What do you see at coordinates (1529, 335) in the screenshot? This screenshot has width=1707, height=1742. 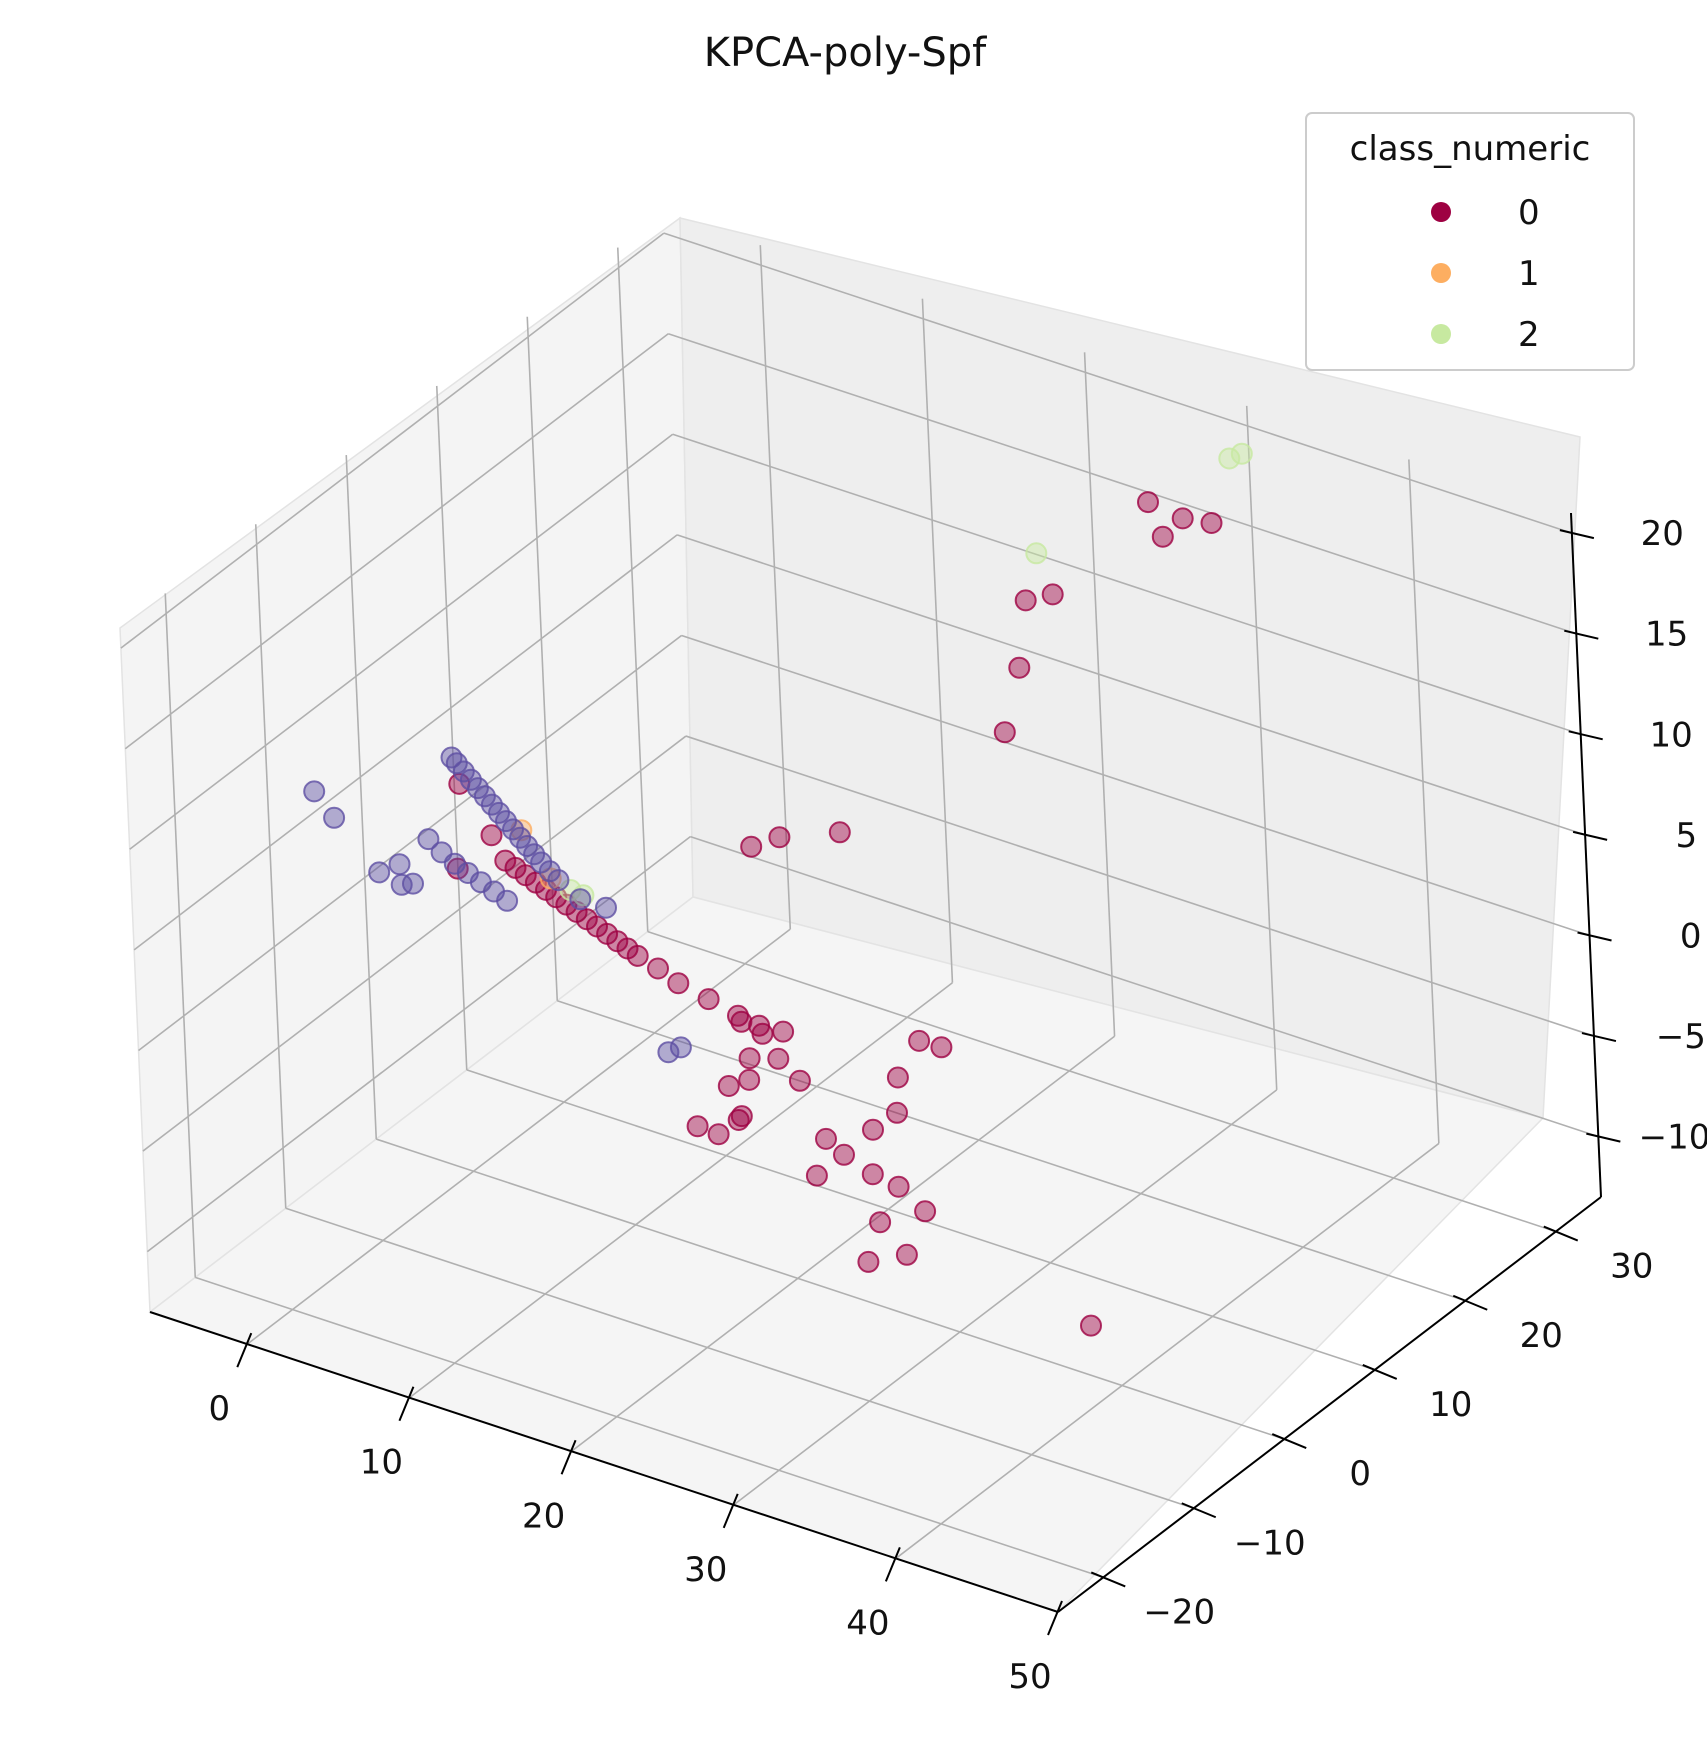 I see `legend-label-2: 2` at bounding box center [1529, 335].